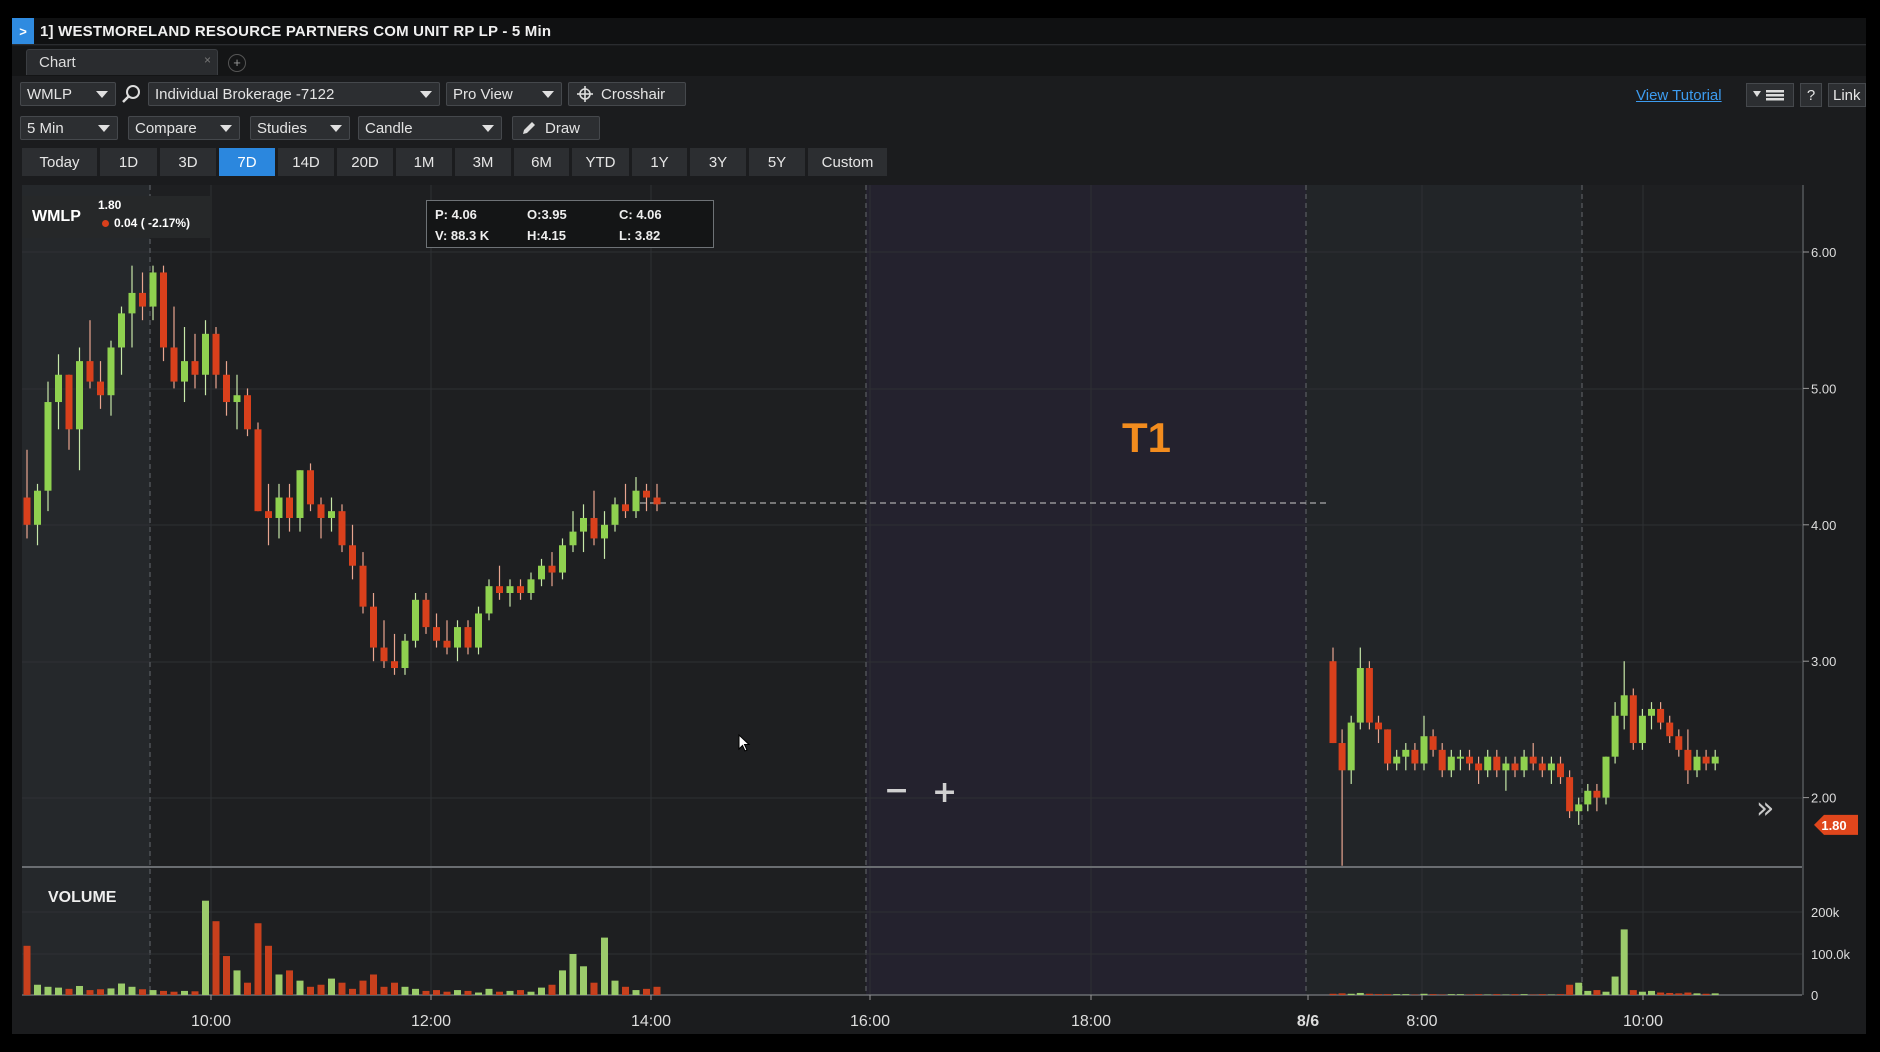 The image size is (1880, 1052). Describe the element at coordinates (69, 128) in the screenshot. I see `interval-select: 5 Min` at that location.